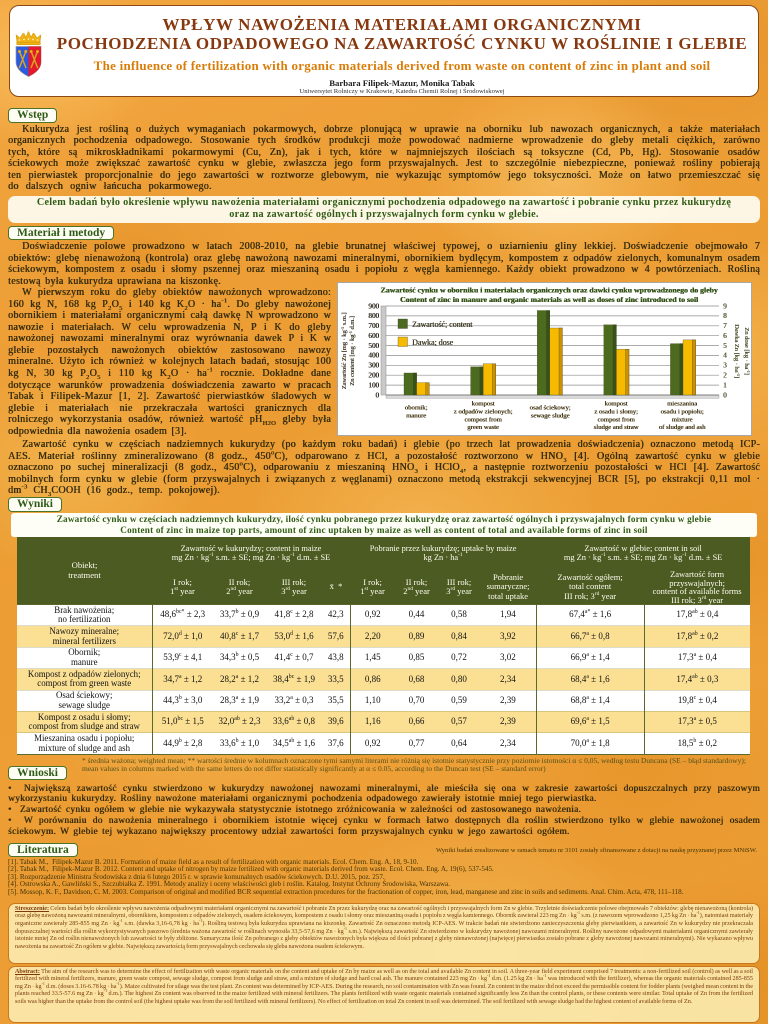  I want to click on svg-text: sludge and straw, so click(616, 427).